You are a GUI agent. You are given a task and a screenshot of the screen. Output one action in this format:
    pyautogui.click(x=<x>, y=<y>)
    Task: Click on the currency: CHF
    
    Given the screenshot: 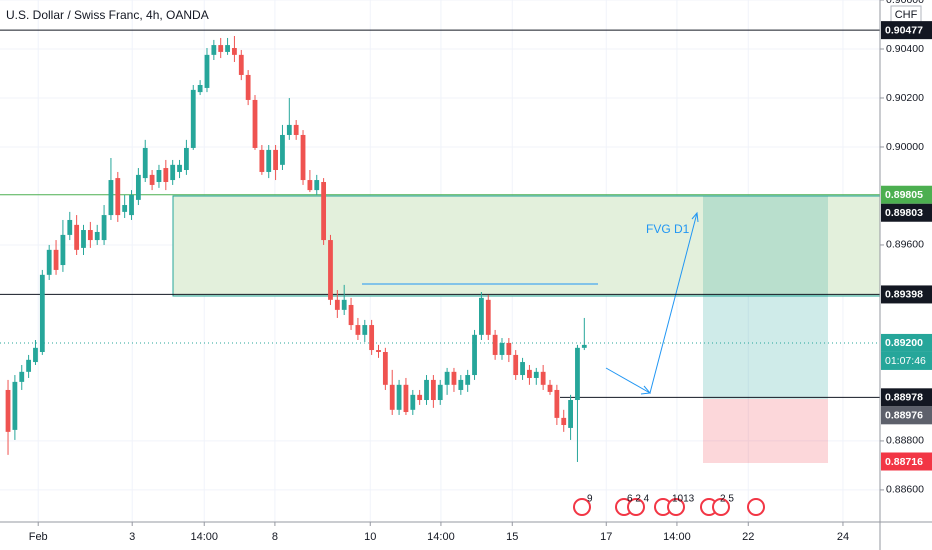 What is the action you would take?
    pyautogui.click(x=906, y=15)
    